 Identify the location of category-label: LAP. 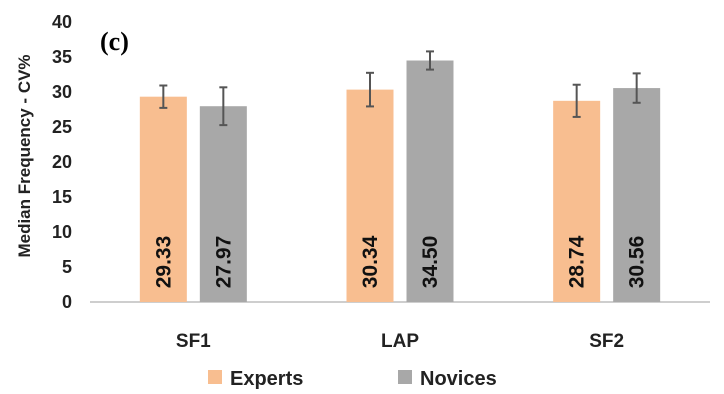
(400, 341).